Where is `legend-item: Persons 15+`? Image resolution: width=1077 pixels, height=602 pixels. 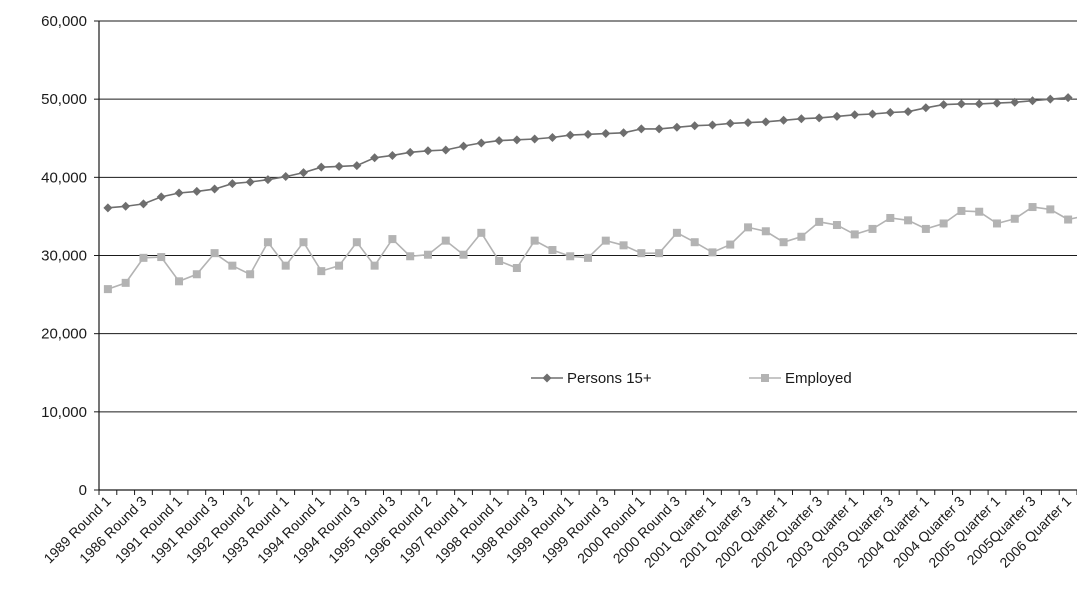 legend-item: Persons 15+ is located at coordinates (591, 378).